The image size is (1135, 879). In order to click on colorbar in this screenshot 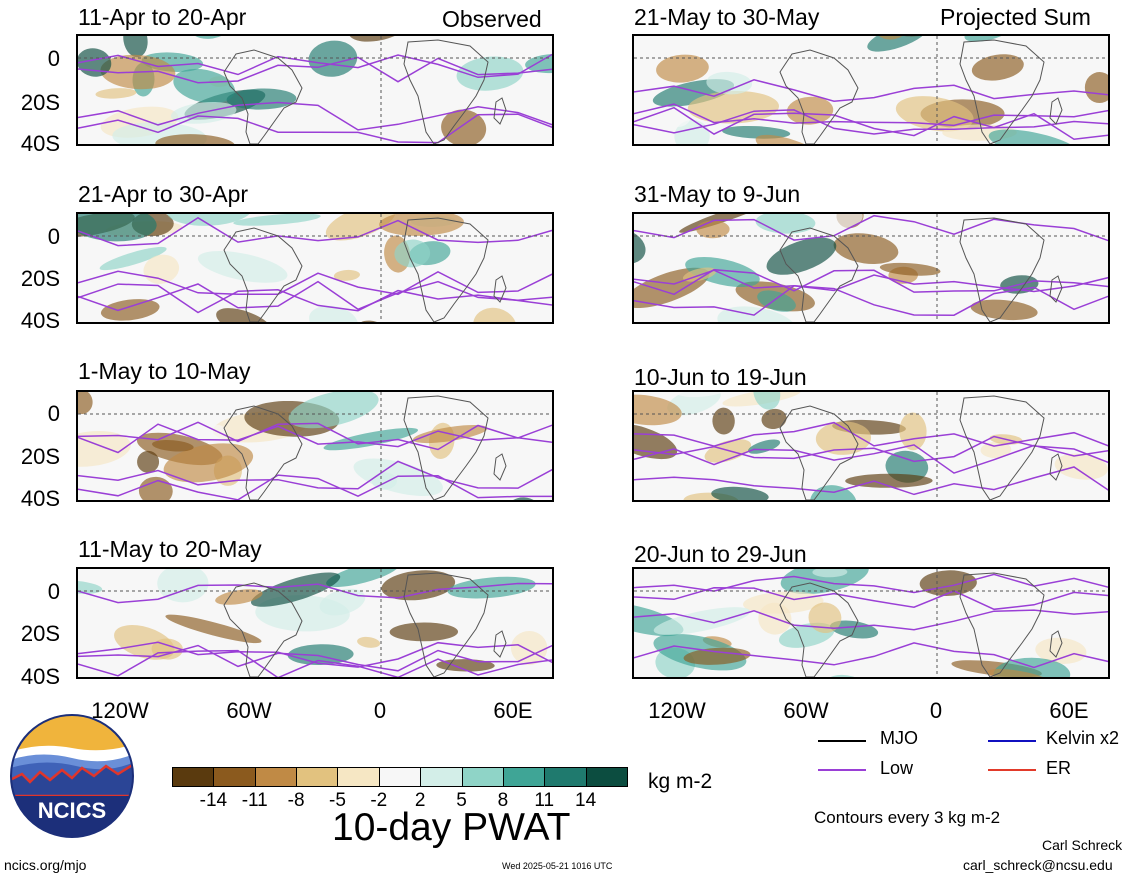, I will do `click(400, 777)`.